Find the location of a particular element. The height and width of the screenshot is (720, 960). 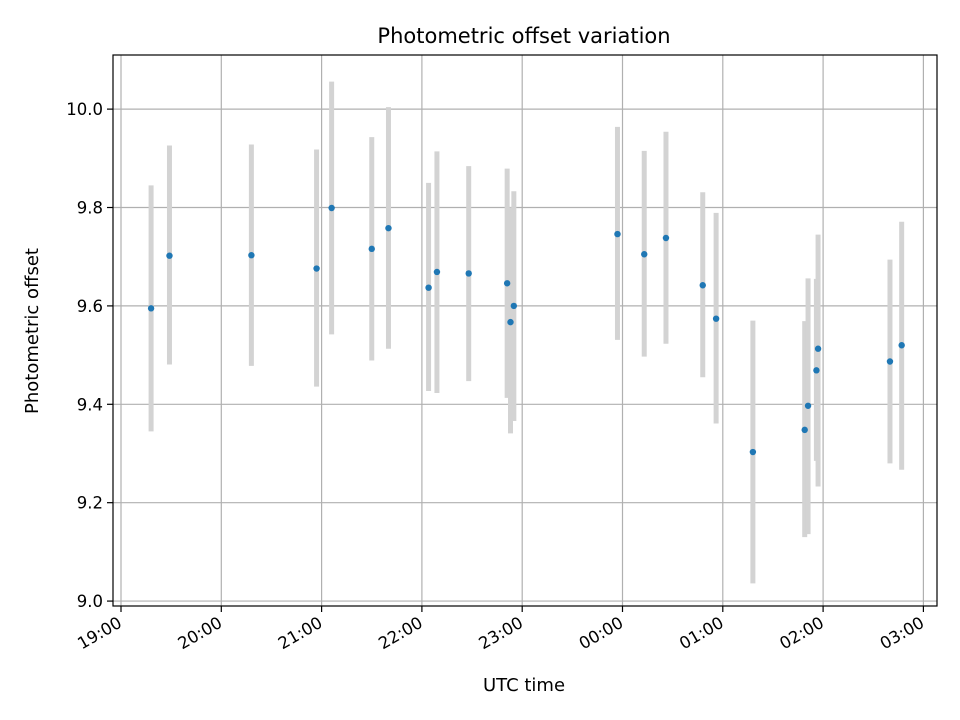

y-tick-label: 9.0 is located at coordinates (90, 601).